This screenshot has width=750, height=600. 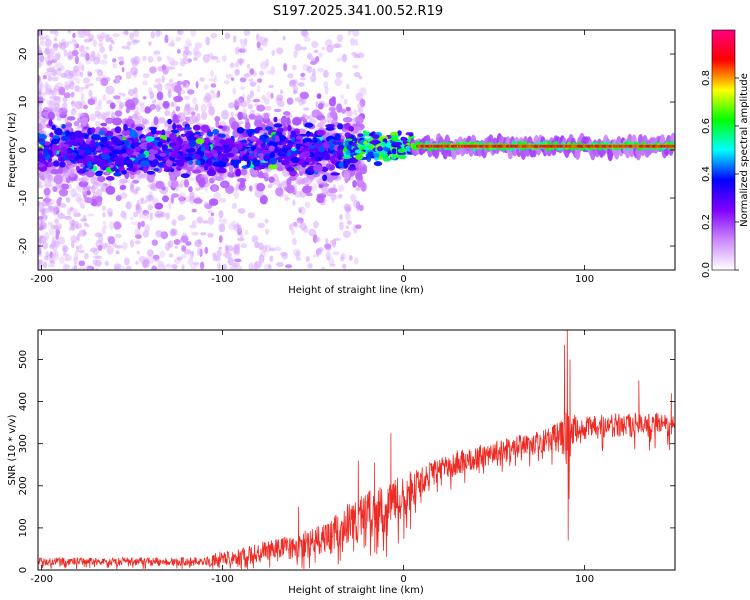 I want to click on snr-y-tick-label: 200, so click(x=23, y=485).